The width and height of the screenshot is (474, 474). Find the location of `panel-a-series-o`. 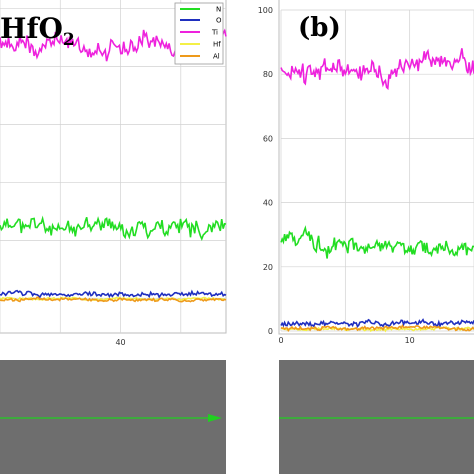

panel-a-series-o is located at coordinates (113, 294).